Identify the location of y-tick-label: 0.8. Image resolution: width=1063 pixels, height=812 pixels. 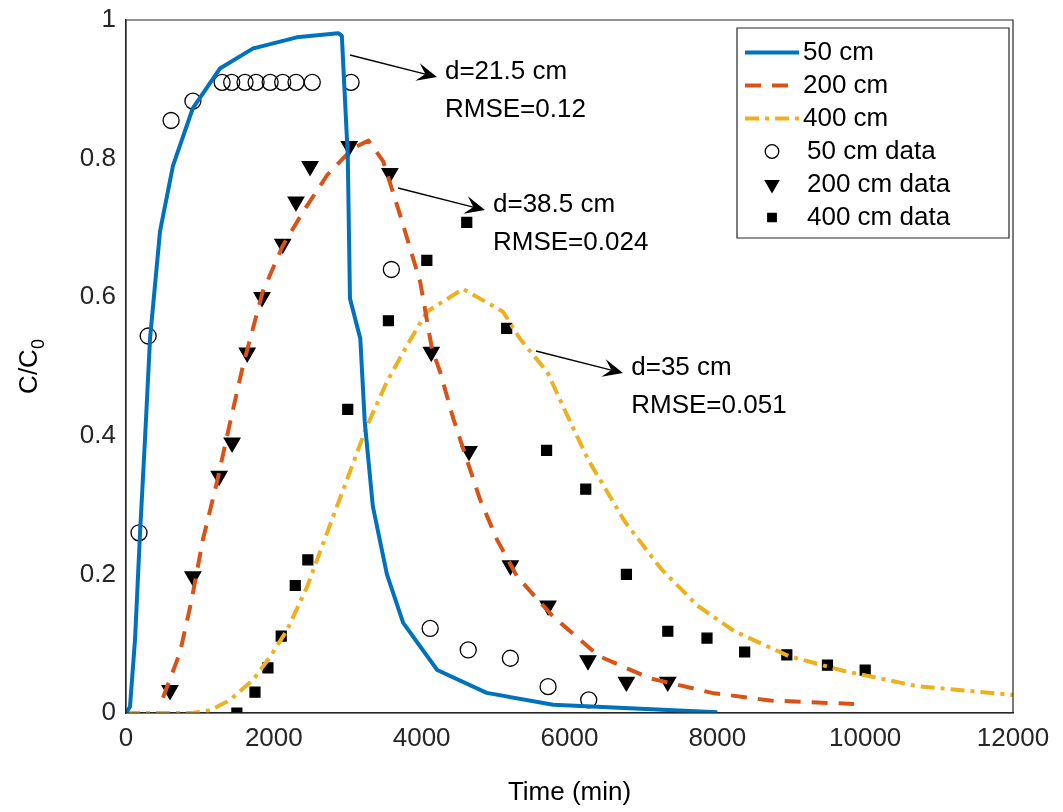
(97, 156).